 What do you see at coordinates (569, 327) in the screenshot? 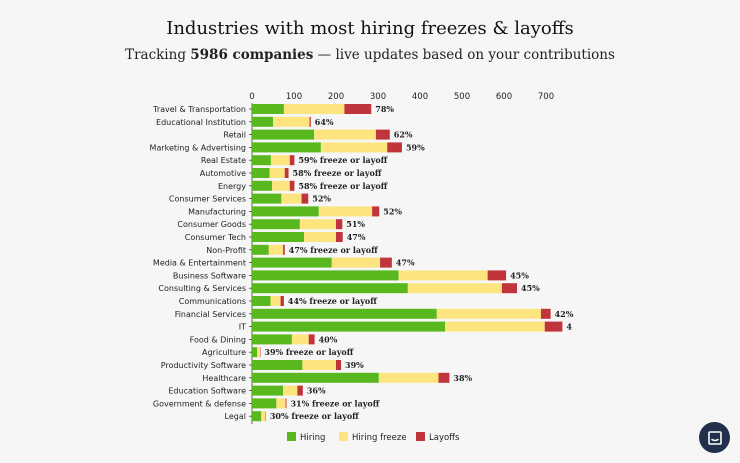
I see `bar-data-label: 4` at bounding box center [569, 327].